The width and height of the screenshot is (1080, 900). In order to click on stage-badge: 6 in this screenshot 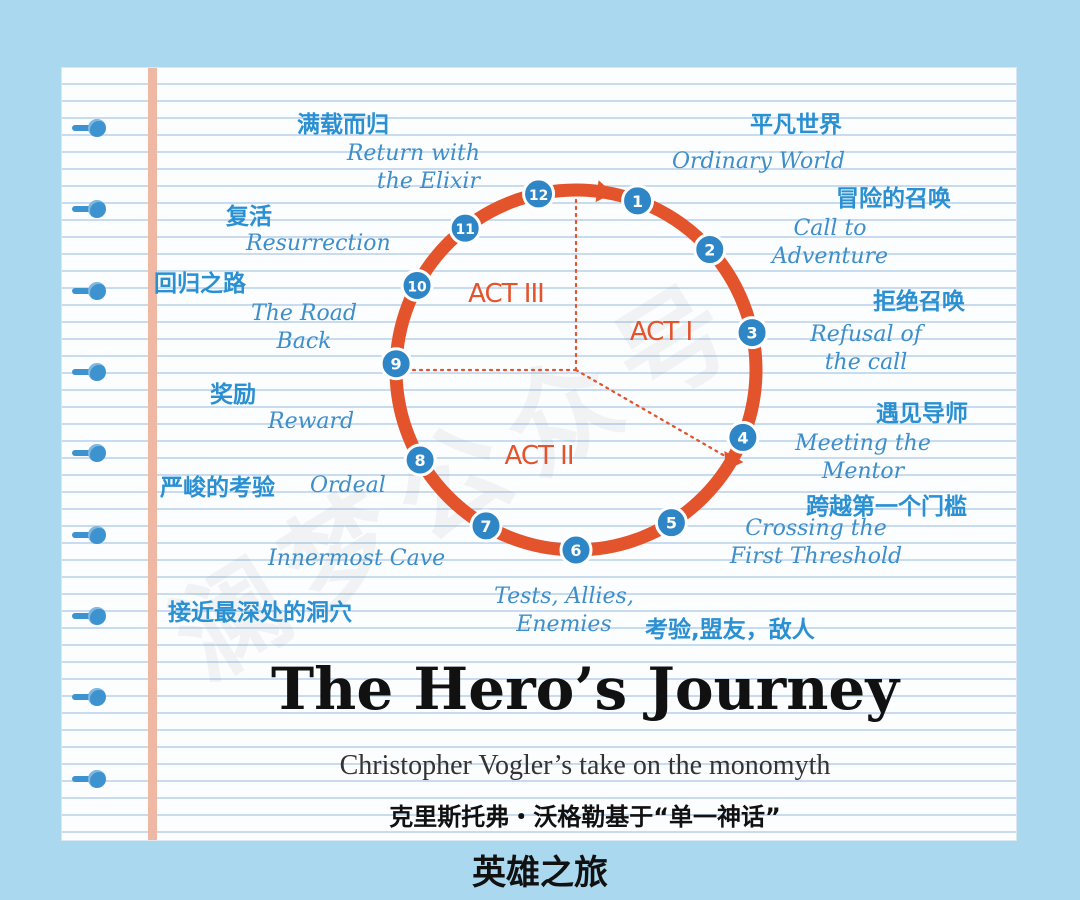, I will do `click(576, 550)`.